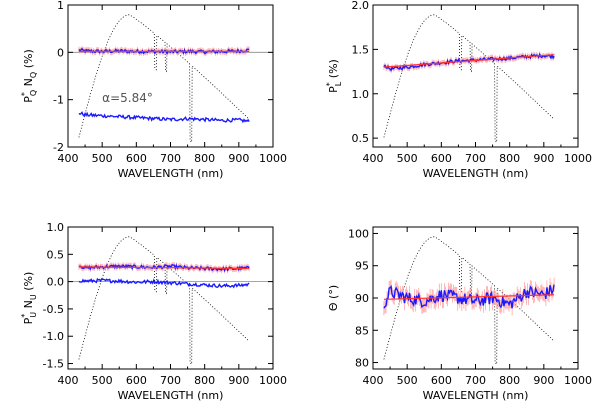 This screenshot has width=600, height=414. What do you see at coordinates (334, 76) in the screenshot?
I see `y-axis-label: P*L (%)` at bounding box center [334, 76].